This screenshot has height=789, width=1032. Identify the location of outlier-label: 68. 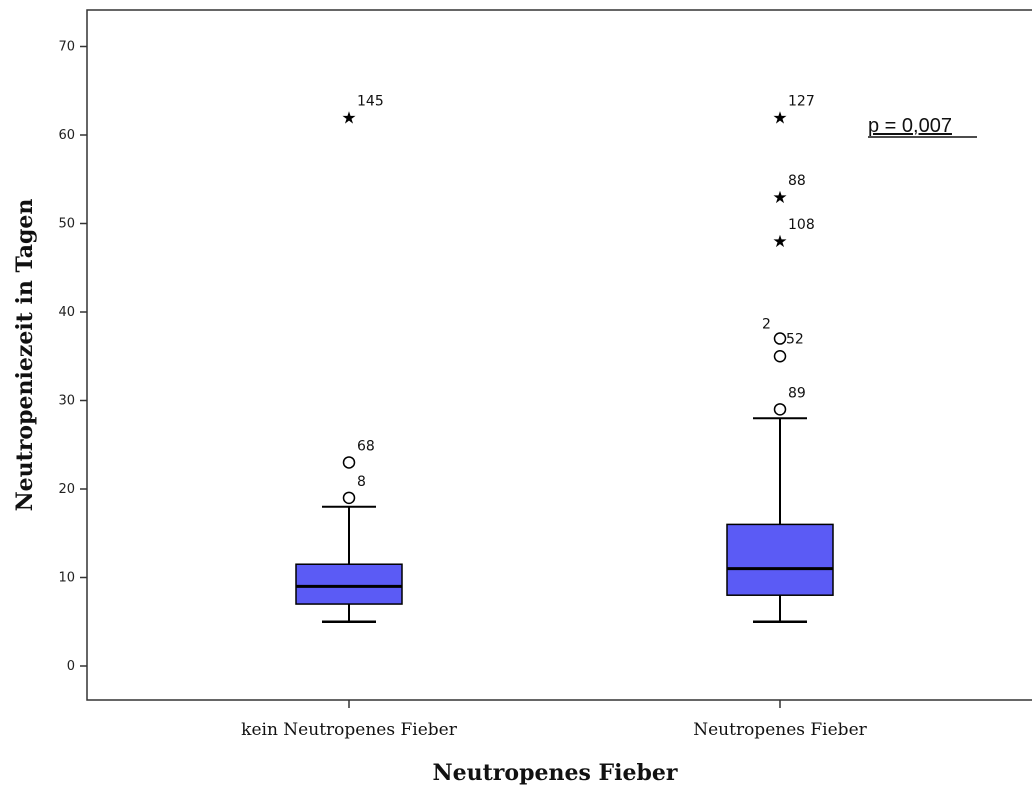
(366, 446).